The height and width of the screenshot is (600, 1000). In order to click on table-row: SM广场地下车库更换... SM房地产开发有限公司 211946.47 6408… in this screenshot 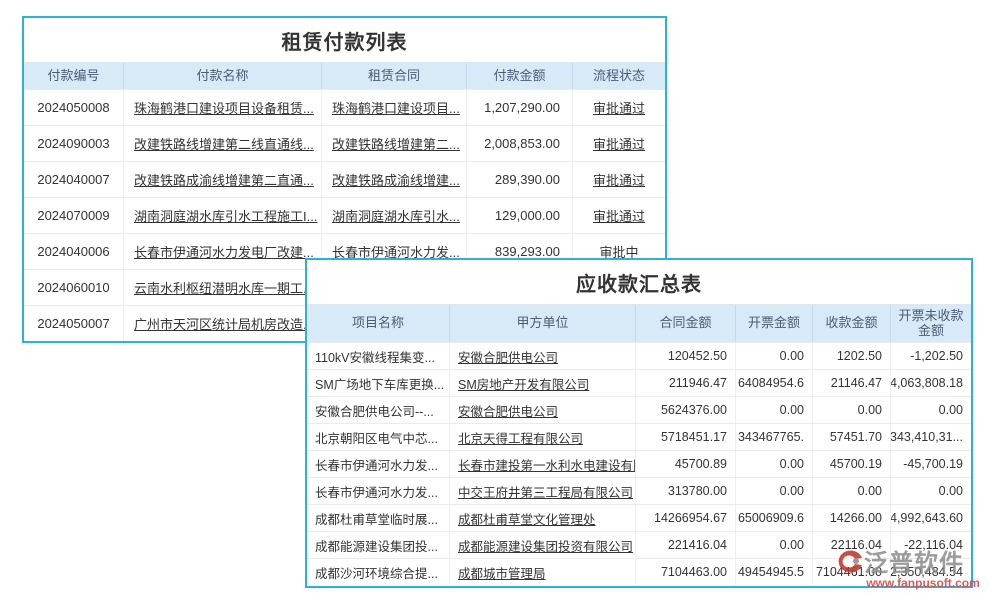, I will do `click(639, 382)`.